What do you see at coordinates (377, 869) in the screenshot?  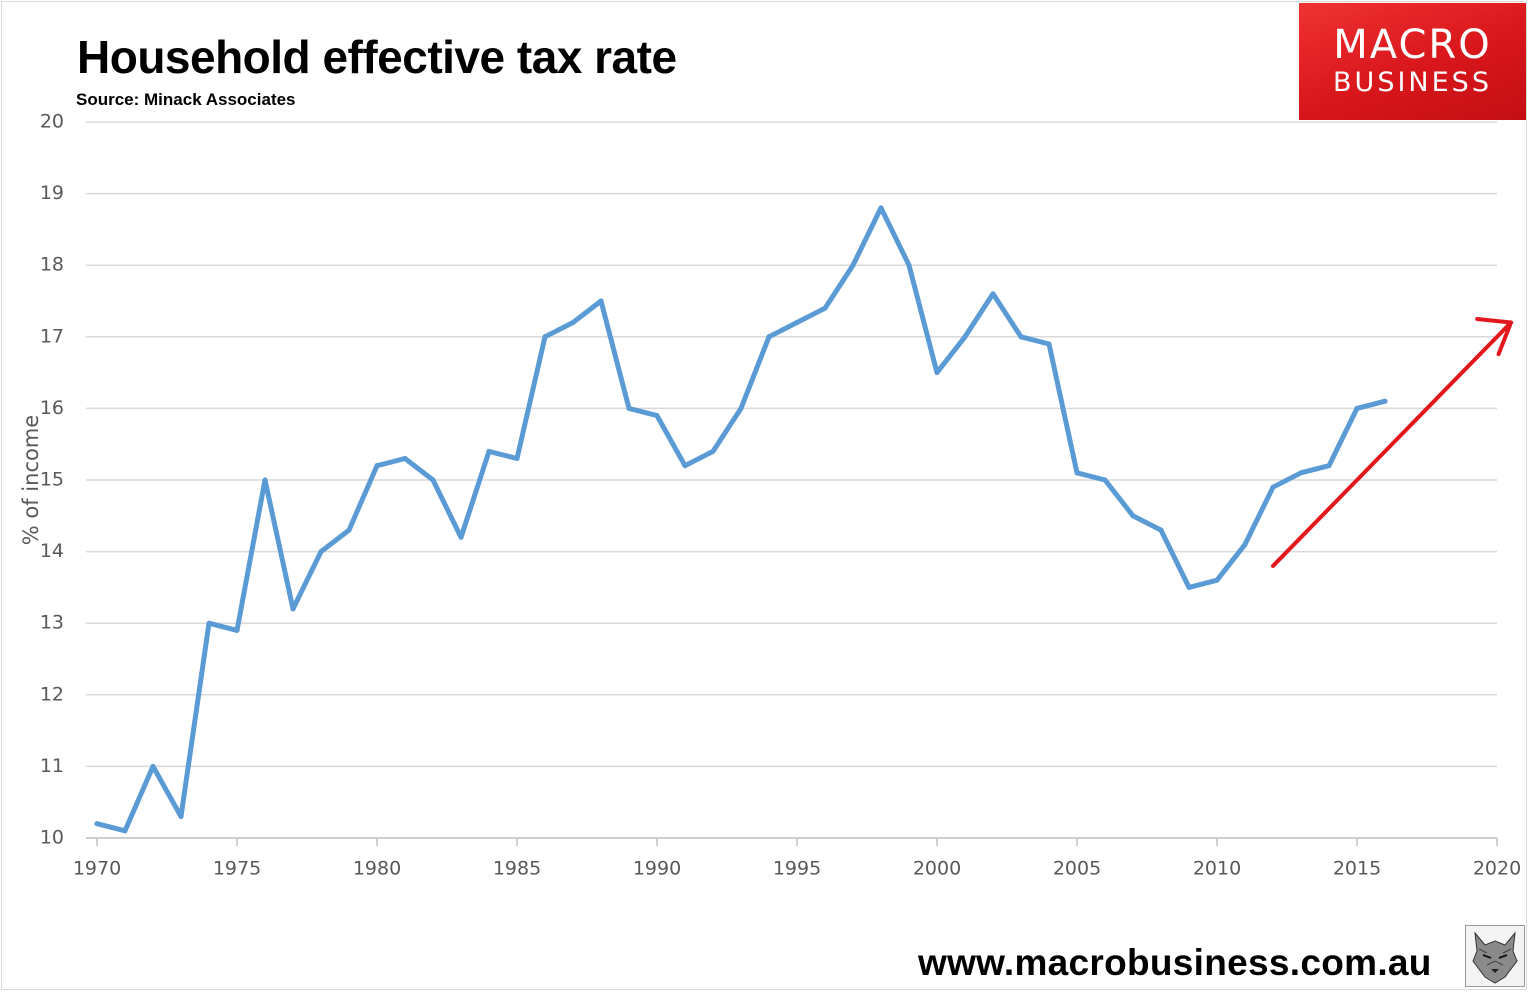 I see `x-tick-label: 1980` at bounding box center [377, 869].